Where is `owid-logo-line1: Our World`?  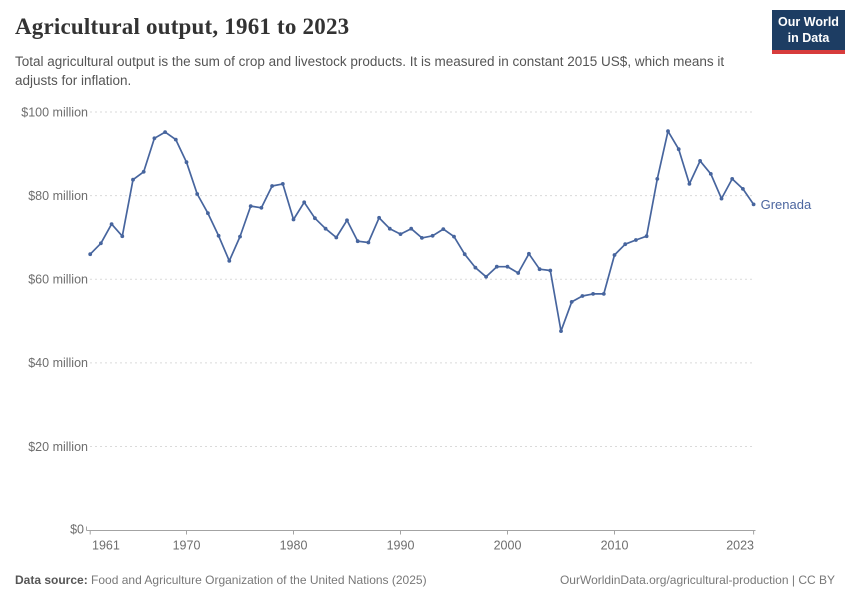
owid-logo-line1: Our World is located at coordinates (808, 22).